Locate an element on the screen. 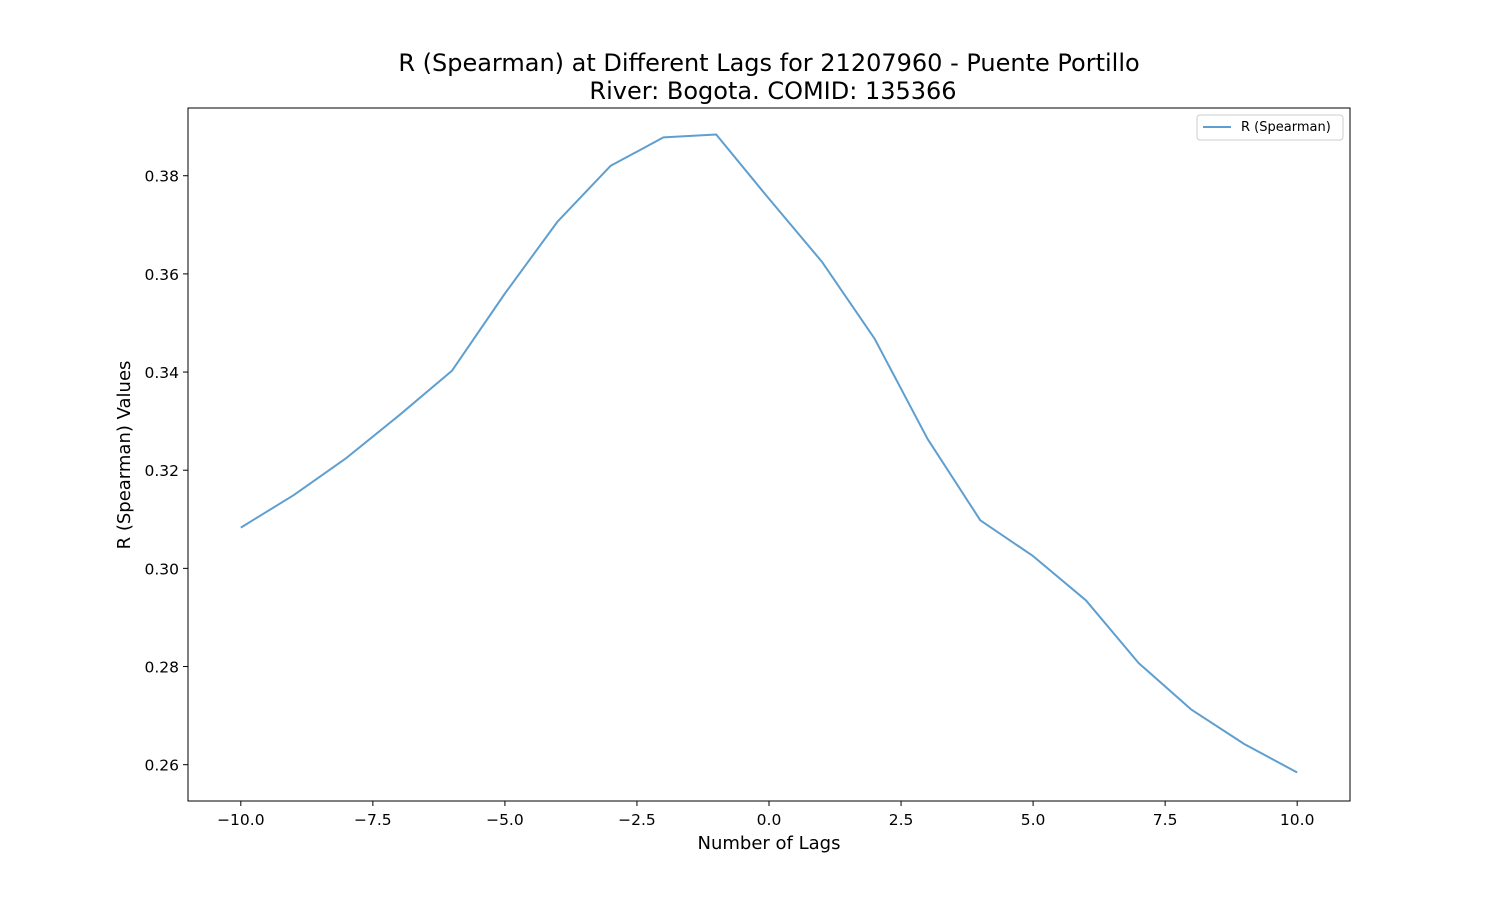 Image resolution: width=1500 pixels, height=900 pixels. x-tick-label: 7.5 is located at coordinates (1165, 820).